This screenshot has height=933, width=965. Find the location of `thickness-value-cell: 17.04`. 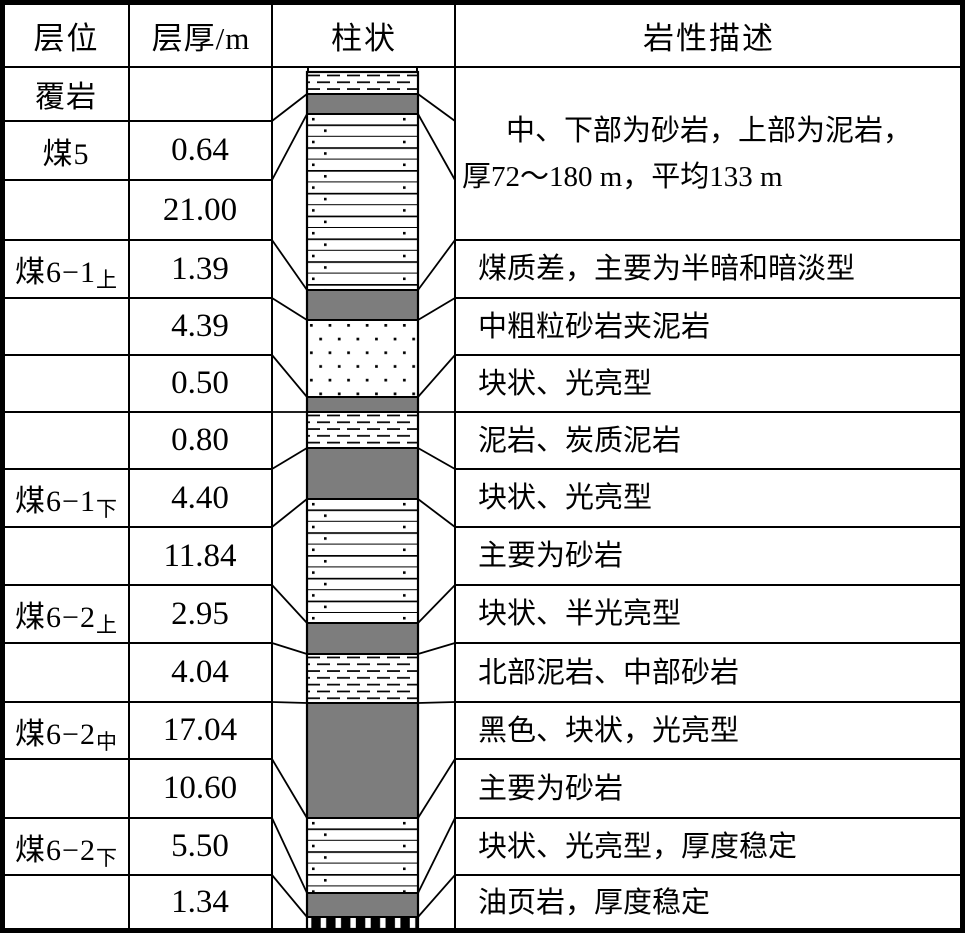

thickness-value-cell: 17.04 is located at coordinates (200, 730).